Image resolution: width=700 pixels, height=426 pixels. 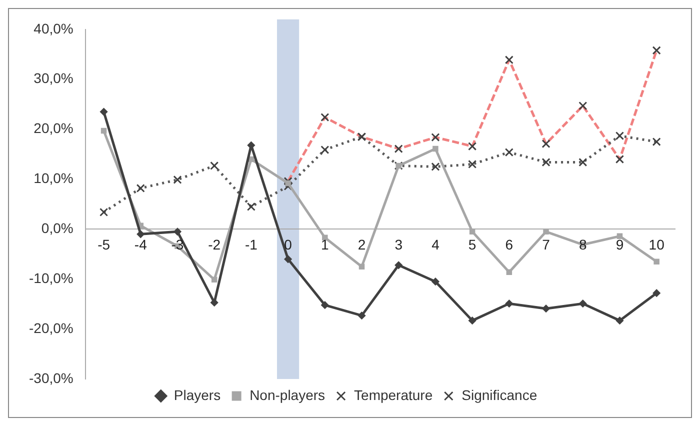 What do you see at coordinates (546, 244) in the screenshot?
I see `x-tick-label: 7` at bounding box center [546, 244].